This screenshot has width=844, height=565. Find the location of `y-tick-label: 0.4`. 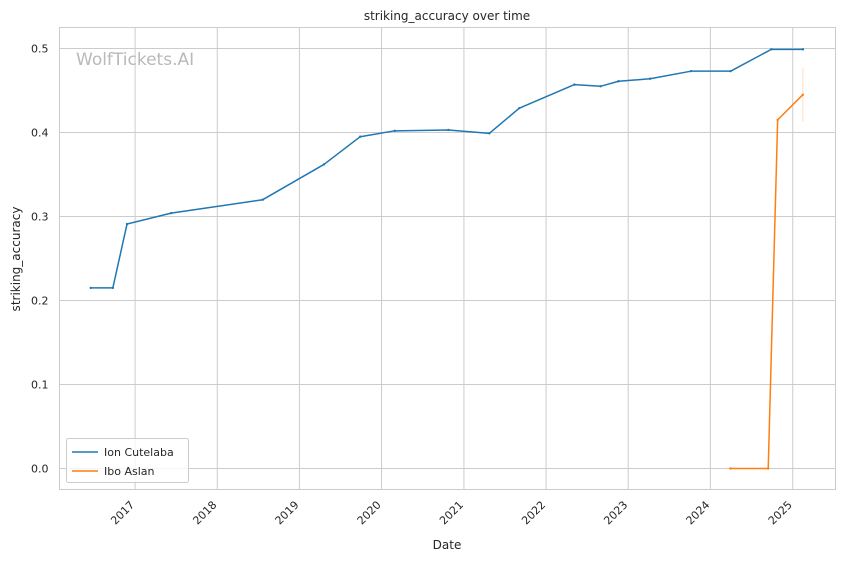

y-tick-label: 0.4 is located at coordinates (40, 133).